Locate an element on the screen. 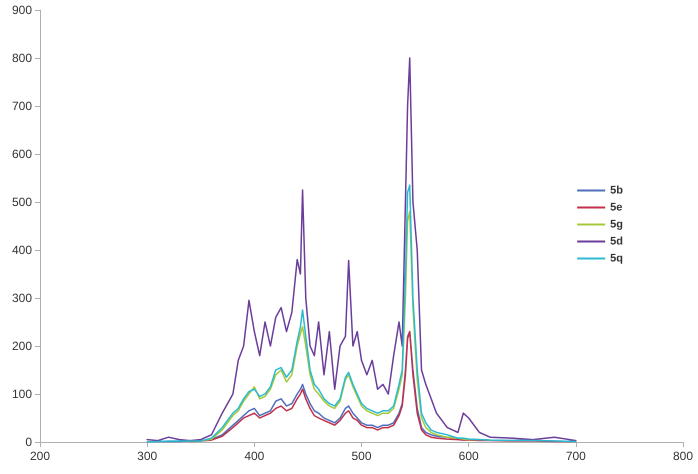  y-tick-label: 0 is located at coordinates (28, 442).